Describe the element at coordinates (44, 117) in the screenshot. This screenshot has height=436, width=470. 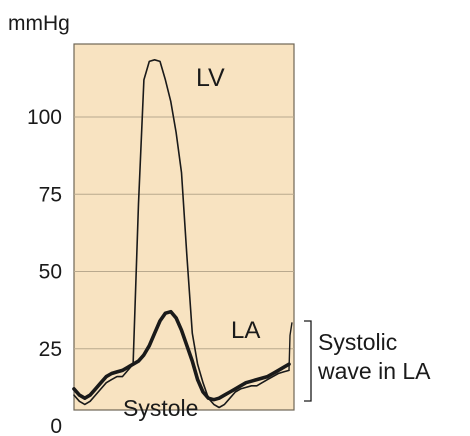
I see `y-tick-label-100: 100` at that location.